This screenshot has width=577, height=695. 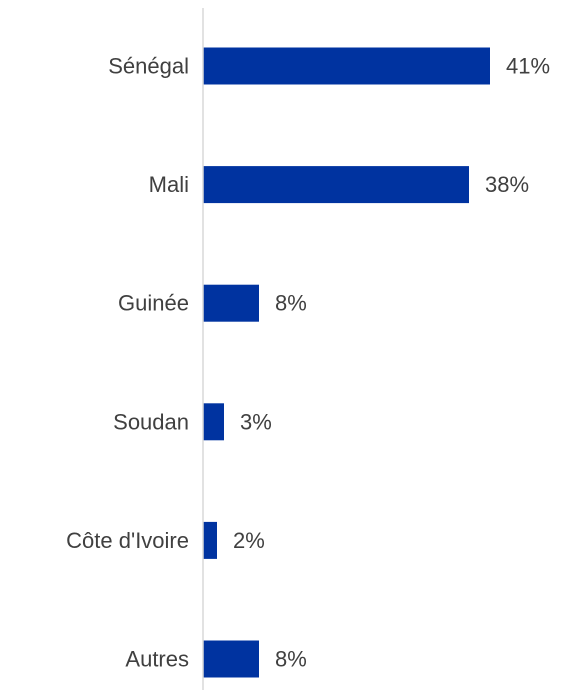 I want to click on category-label: Côte d'Ivoire, so click(x=127, y=540).